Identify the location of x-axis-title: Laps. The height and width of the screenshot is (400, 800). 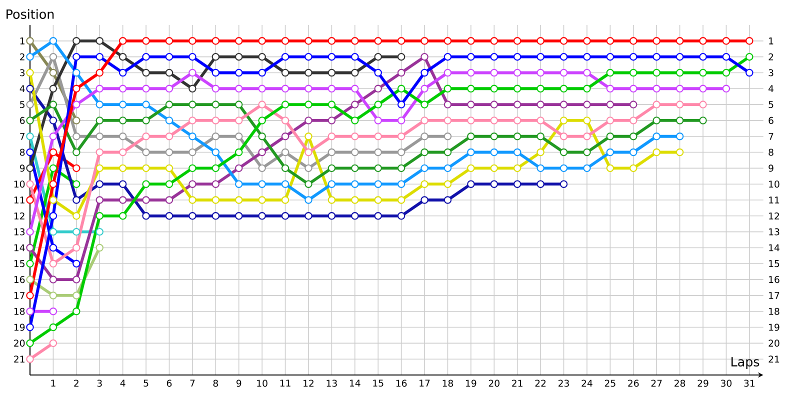
(746, 363).